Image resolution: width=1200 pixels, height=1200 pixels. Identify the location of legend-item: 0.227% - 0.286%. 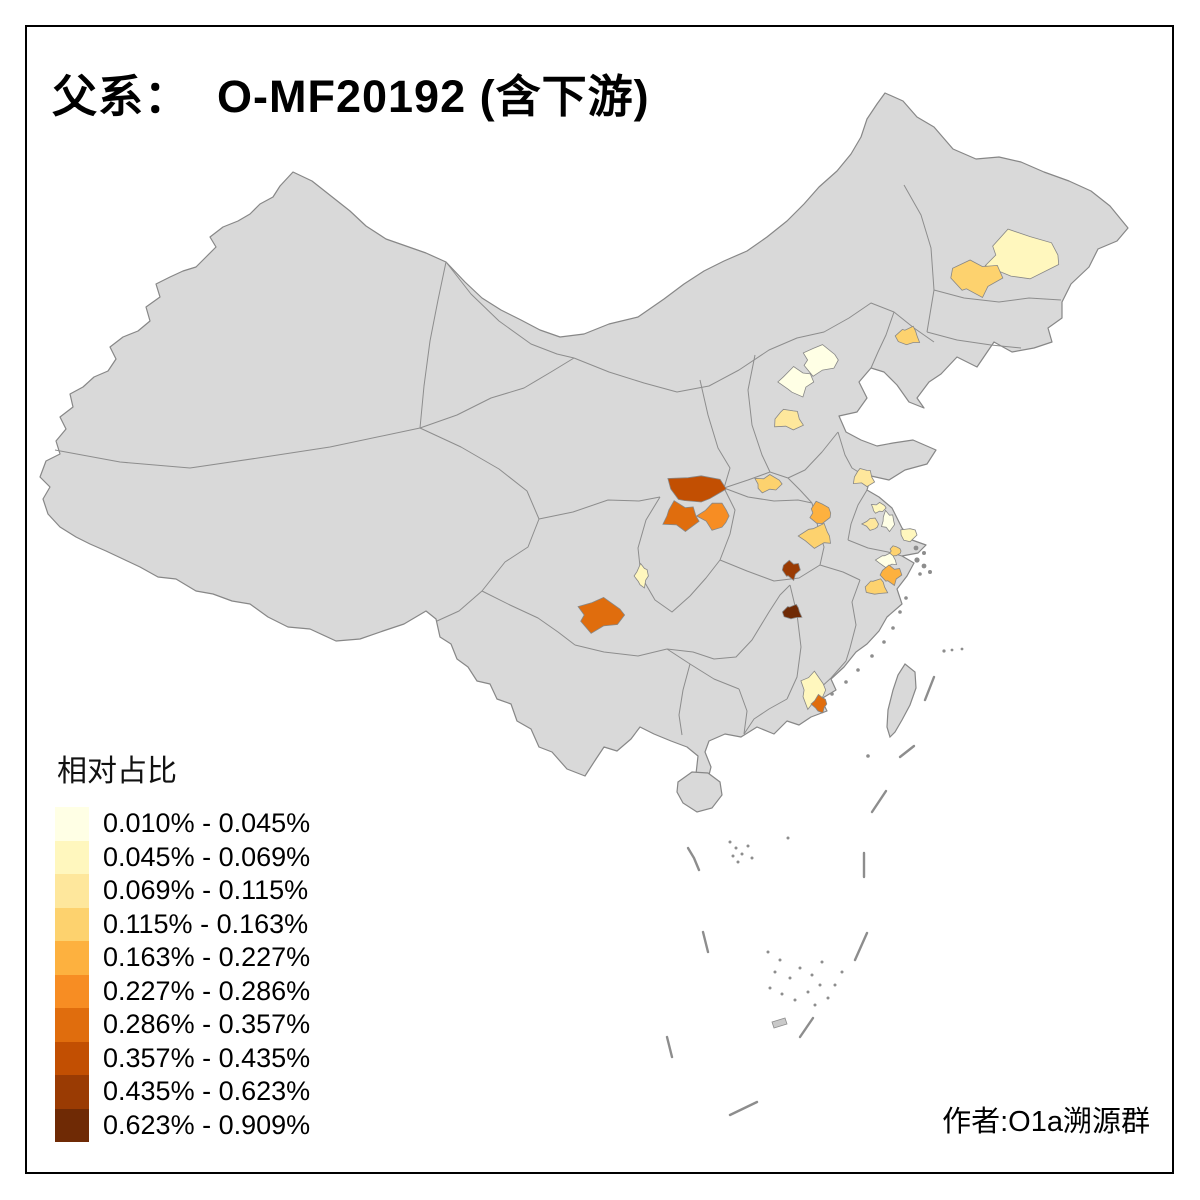
(183, 991).